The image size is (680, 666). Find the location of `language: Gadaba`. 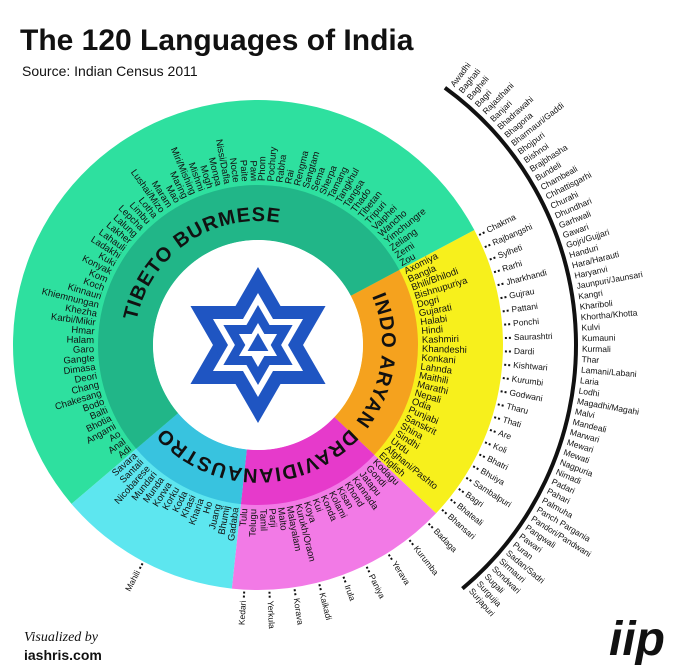

language: Gadaba is located at coordinates (234, 524).